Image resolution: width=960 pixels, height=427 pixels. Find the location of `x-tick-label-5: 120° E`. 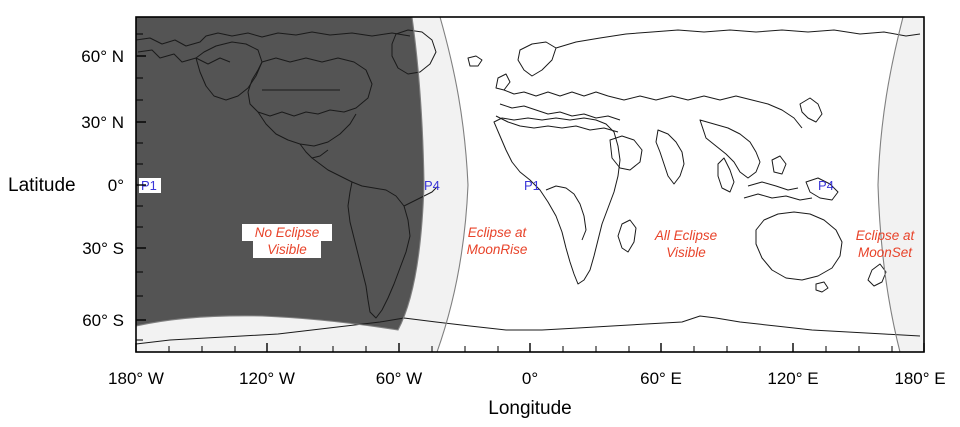

x-tick-label-5: 120° E is located at coordinates (792, 378).